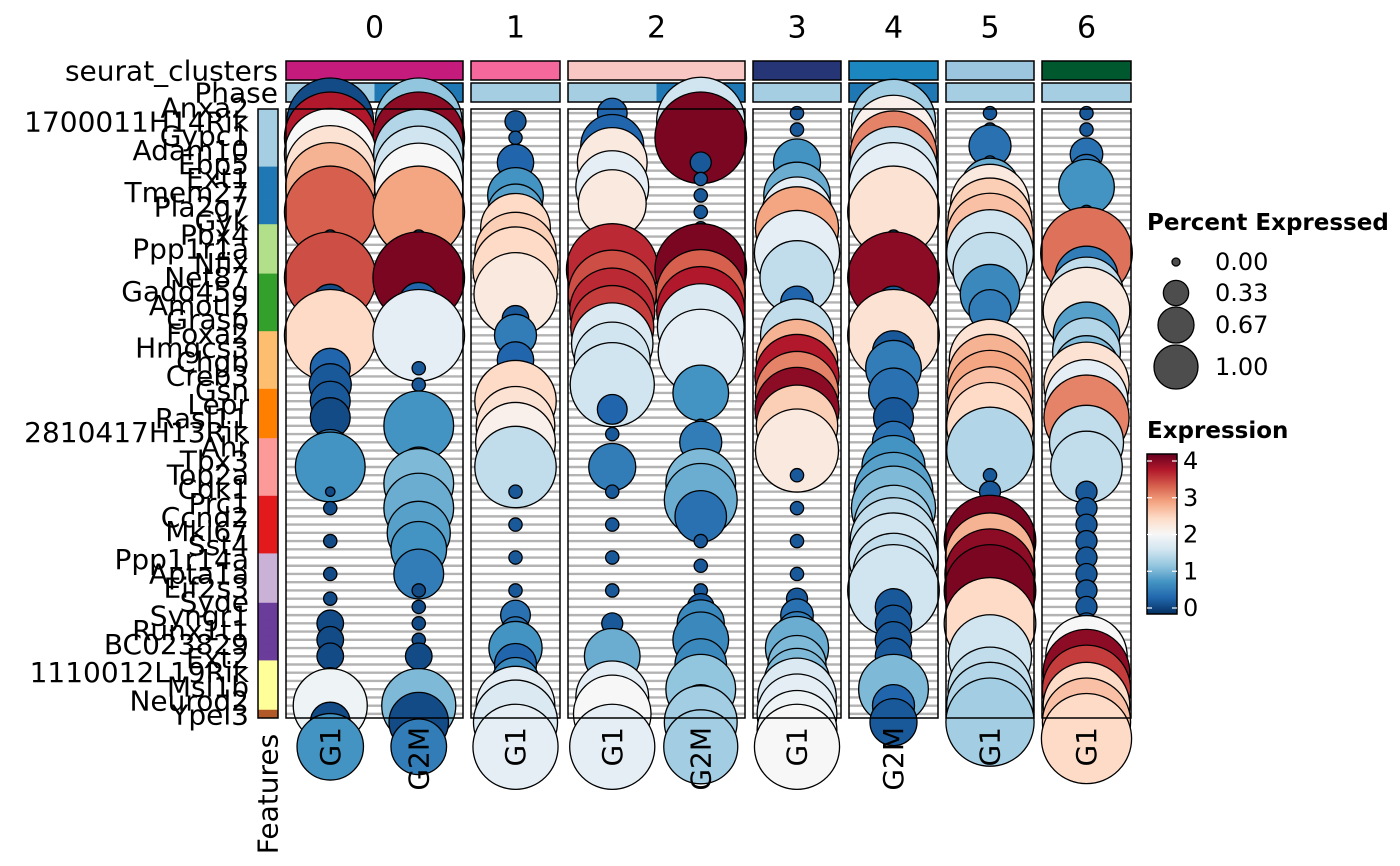 This screenshot has height=866, width=1400. I want to click on dot-undefined-c8, so click(1086, 738).